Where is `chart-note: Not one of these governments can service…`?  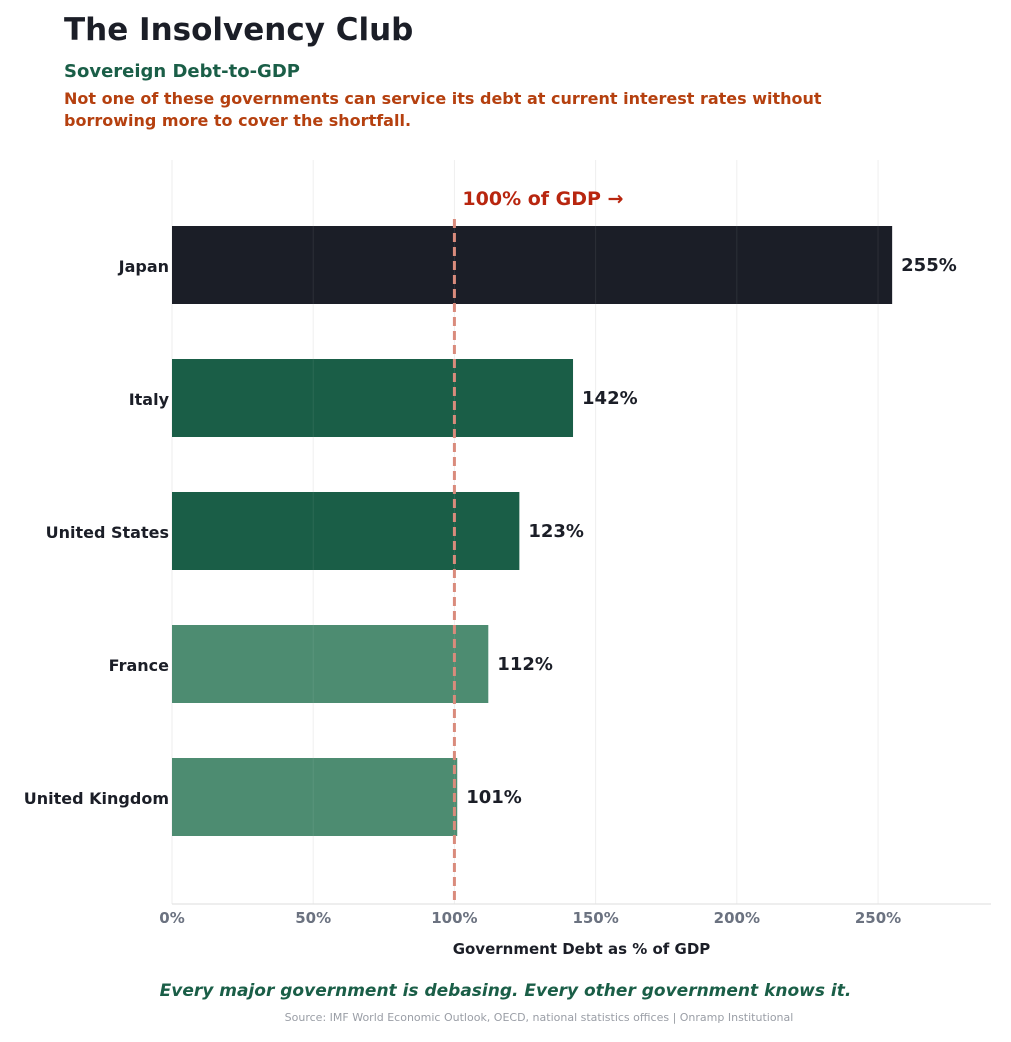
chart-note: Not one of these governments can service… is located at coordinates (443, 109).